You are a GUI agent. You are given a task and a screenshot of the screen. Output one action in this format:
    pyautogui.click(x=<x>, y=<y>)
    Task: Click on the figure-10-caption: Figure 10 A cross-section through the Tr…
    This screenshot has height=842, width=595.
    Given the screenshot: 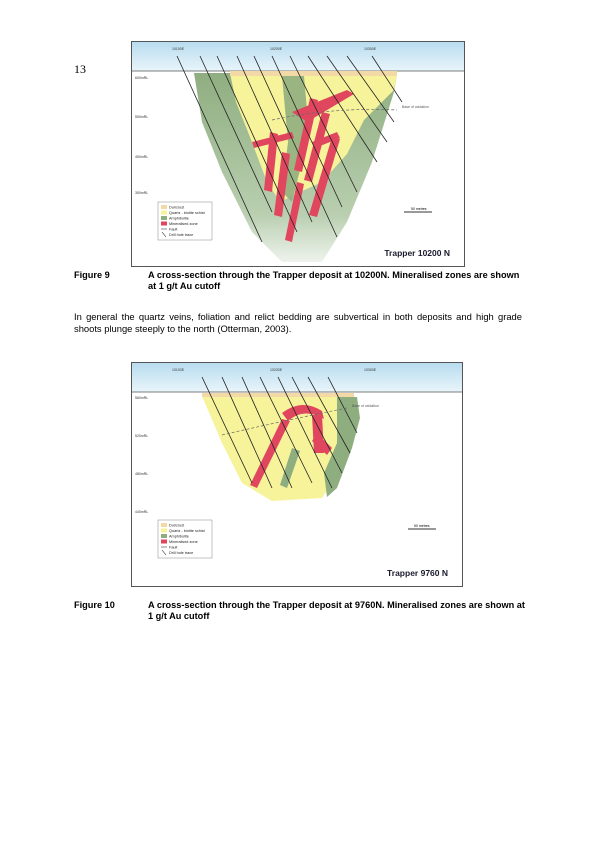 What is the action you would take?
    pyautogui.click(x=304, y=612)
    